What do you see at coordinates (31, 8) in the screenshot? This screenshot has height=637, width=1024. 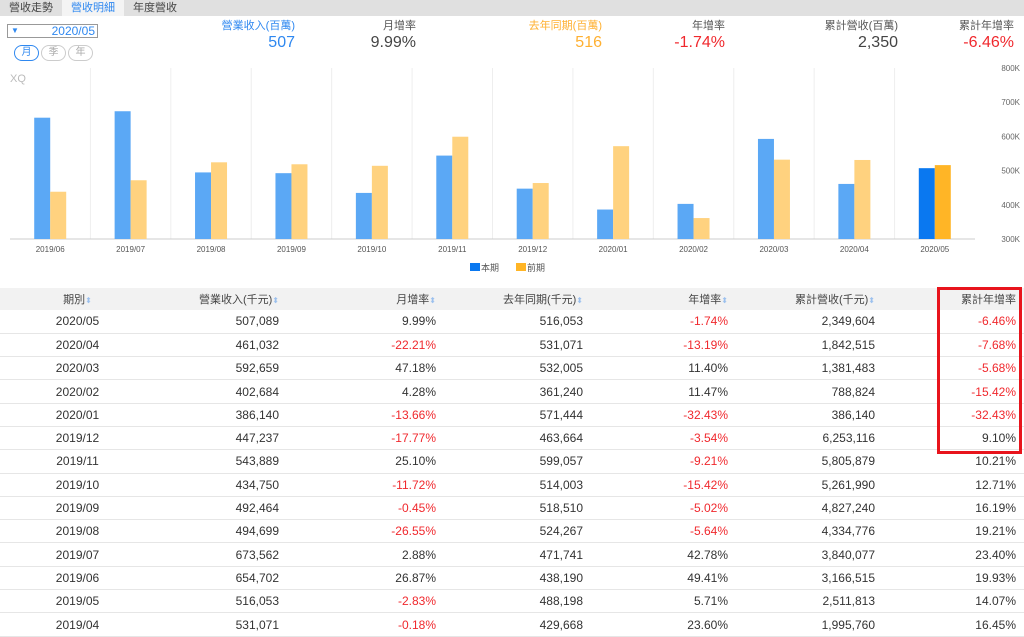 I see `tab-revenue-trend: 營收走勢` at bounding box center [31, 8].